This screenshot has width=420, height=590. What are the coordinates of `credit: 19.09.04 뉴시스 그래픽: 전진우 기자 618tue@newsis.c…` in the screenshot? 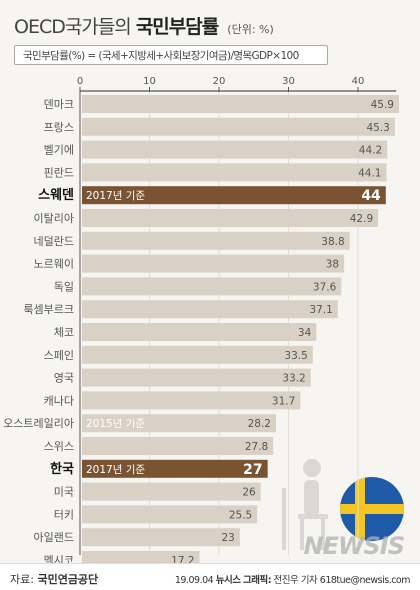 It's located at (292, 579).